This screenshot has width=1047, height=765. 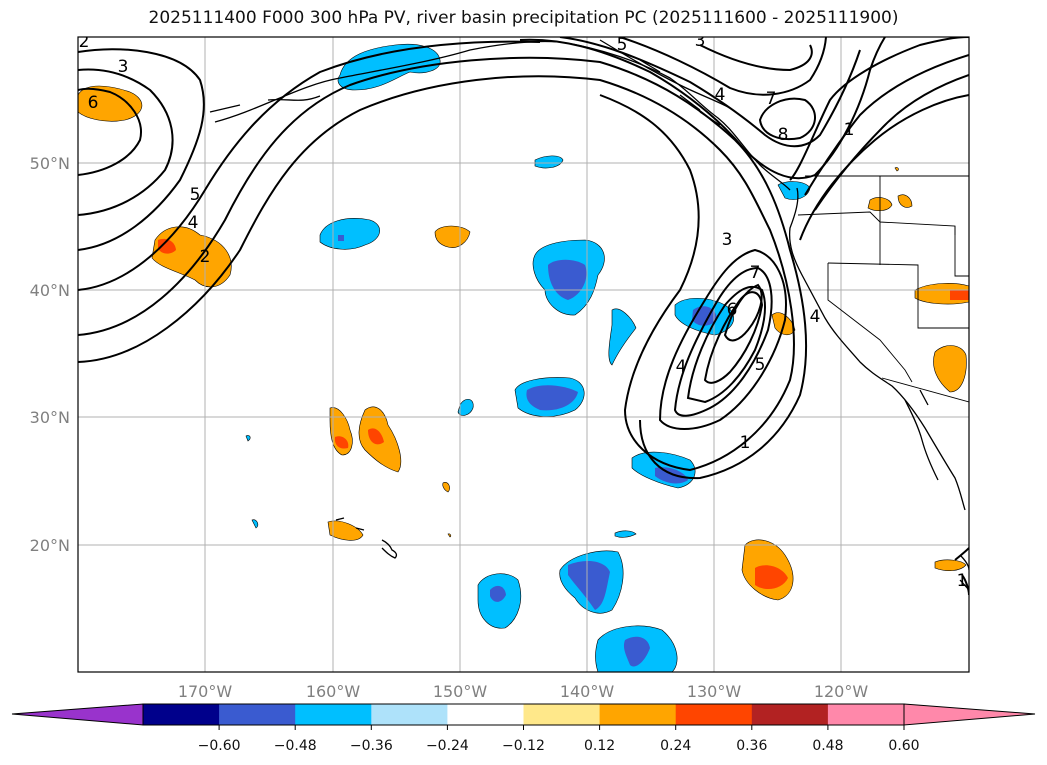 What do you see at coordinates (883, 289) in the screenshot?
I see `political-borders` at bounding box center [883, 289].